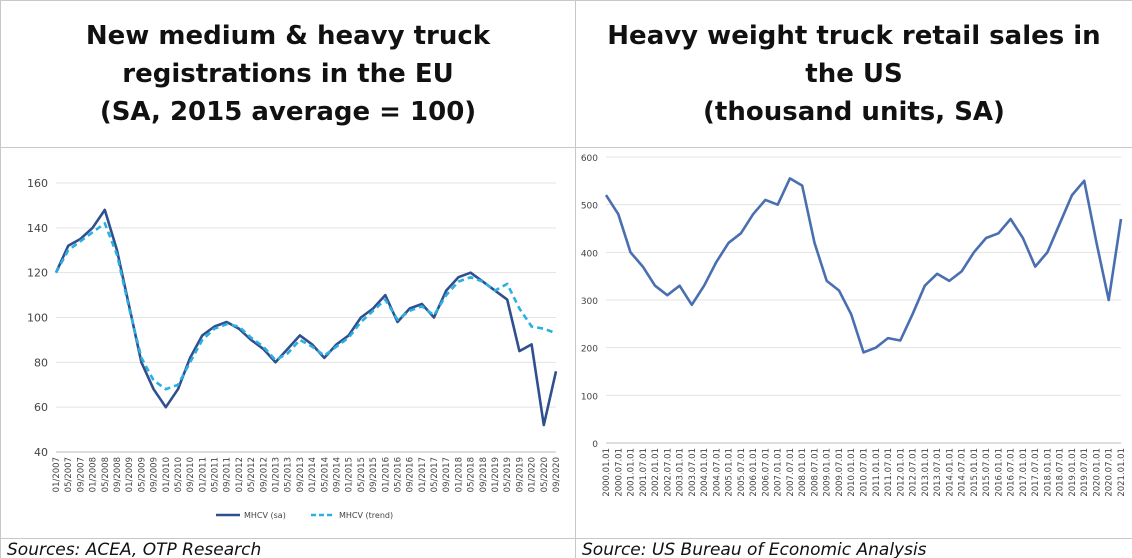  I want to click on x-tick-label: 01/2016, so click(386, 474).